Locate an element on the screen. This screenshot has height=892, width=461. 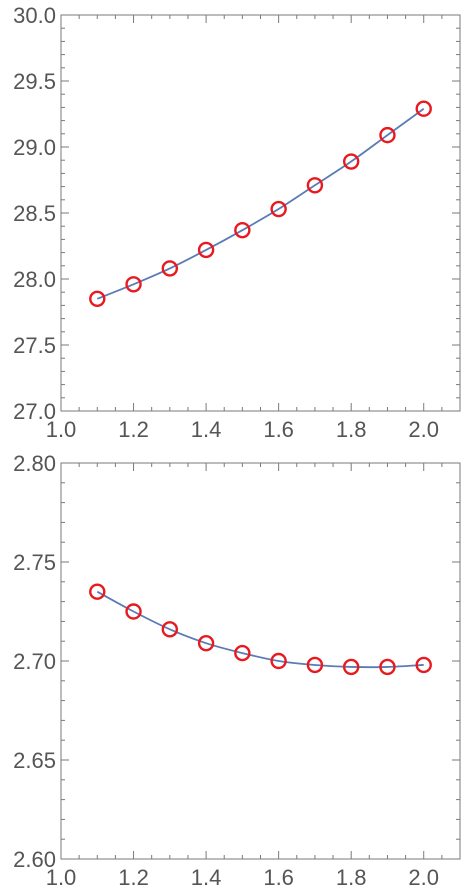
y-tick-label: 27.5 is located at coordinates (34, 345).